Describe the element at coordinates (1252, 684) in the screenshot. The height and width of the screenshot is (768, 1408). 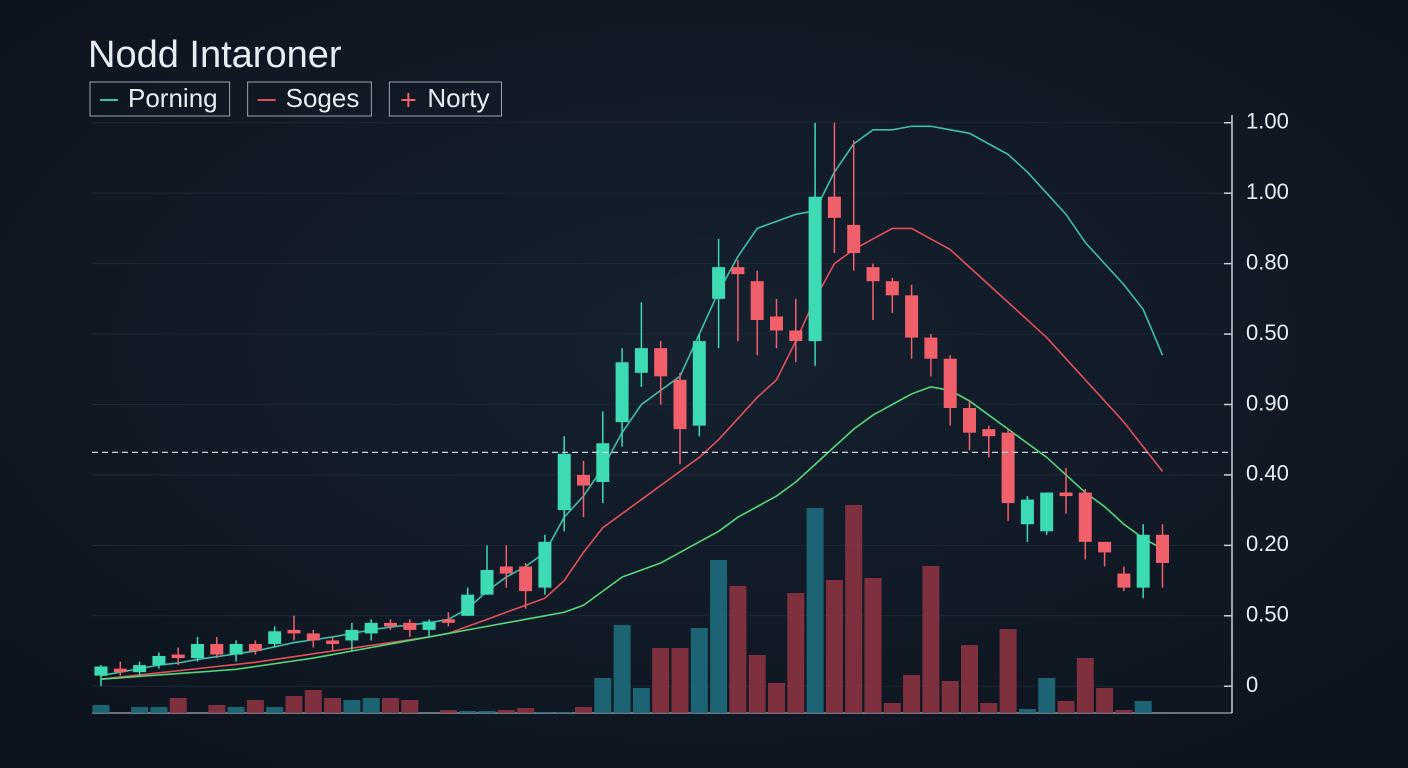
I see `y-tick-label: 0` at that location.